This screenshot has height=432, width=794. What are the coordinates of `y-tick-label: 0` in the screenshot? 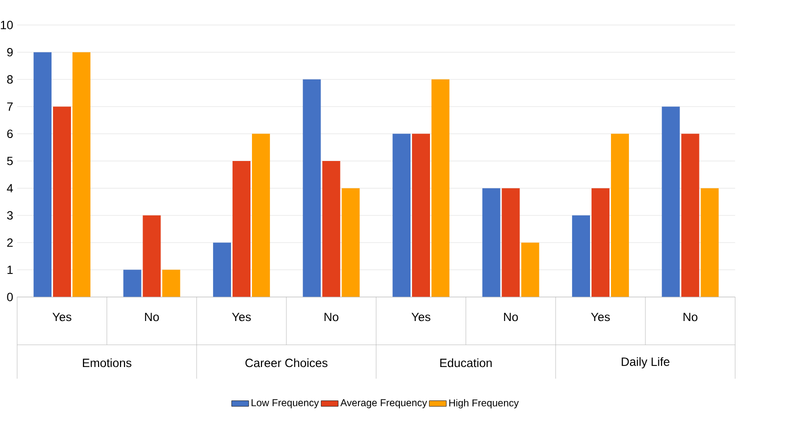 It's located at (10, 297).